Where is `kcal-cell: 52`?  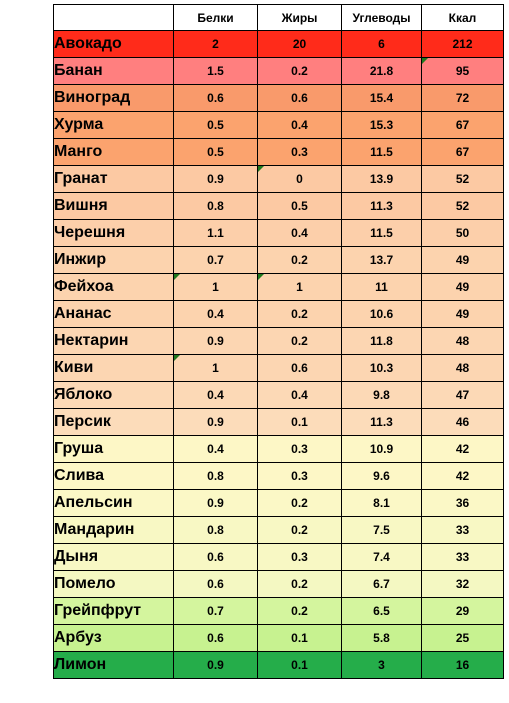
kcal-cell: 52 is located at coordinates (462, 179).